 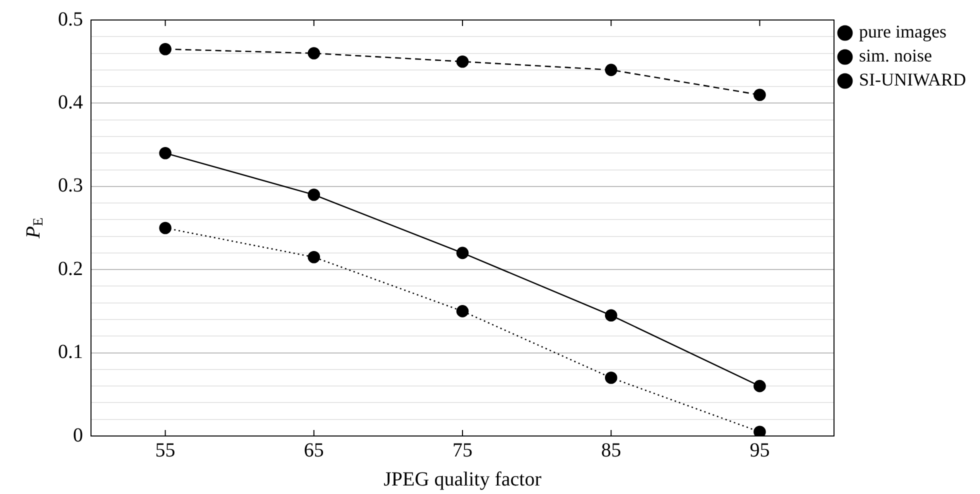 What do you see at coordinates (895, 56) in the screenshot?
I see `legend-label: sim. noise` at bounding box center [895, 56].